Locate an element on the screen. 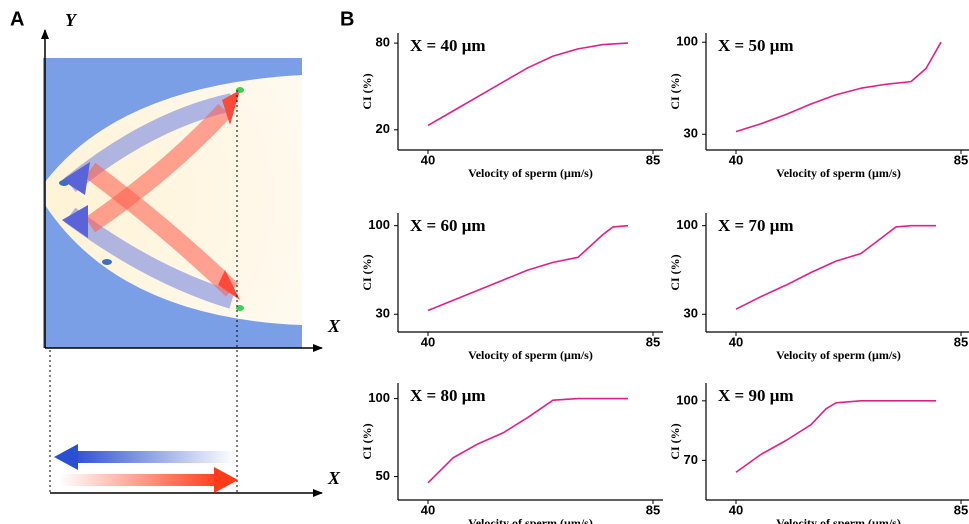 Image resolution: width=969 pixels, height=524 pixels. chart-title: X = 50 μm is located at coordinates (756, 45).